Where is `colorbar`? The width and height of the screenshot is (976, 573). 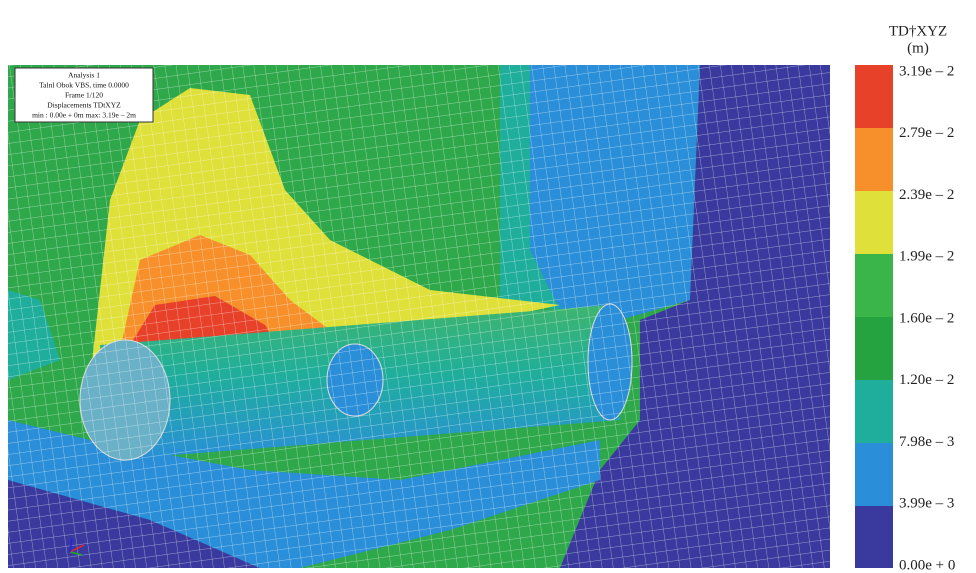 colorbar is located at coordinates (874, 316).